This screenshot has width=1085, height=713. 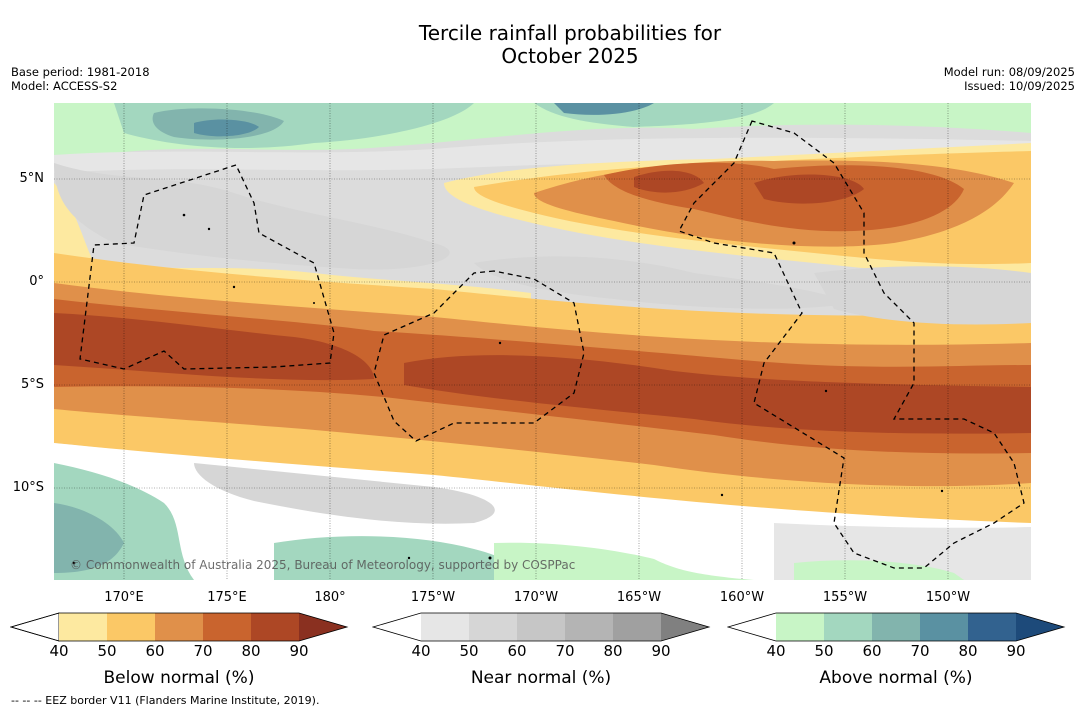 What do you see at coordinates (948, 597) in the screenshot?
I see `lon-label-150w: 150°W` at bounding box center [948, 597].